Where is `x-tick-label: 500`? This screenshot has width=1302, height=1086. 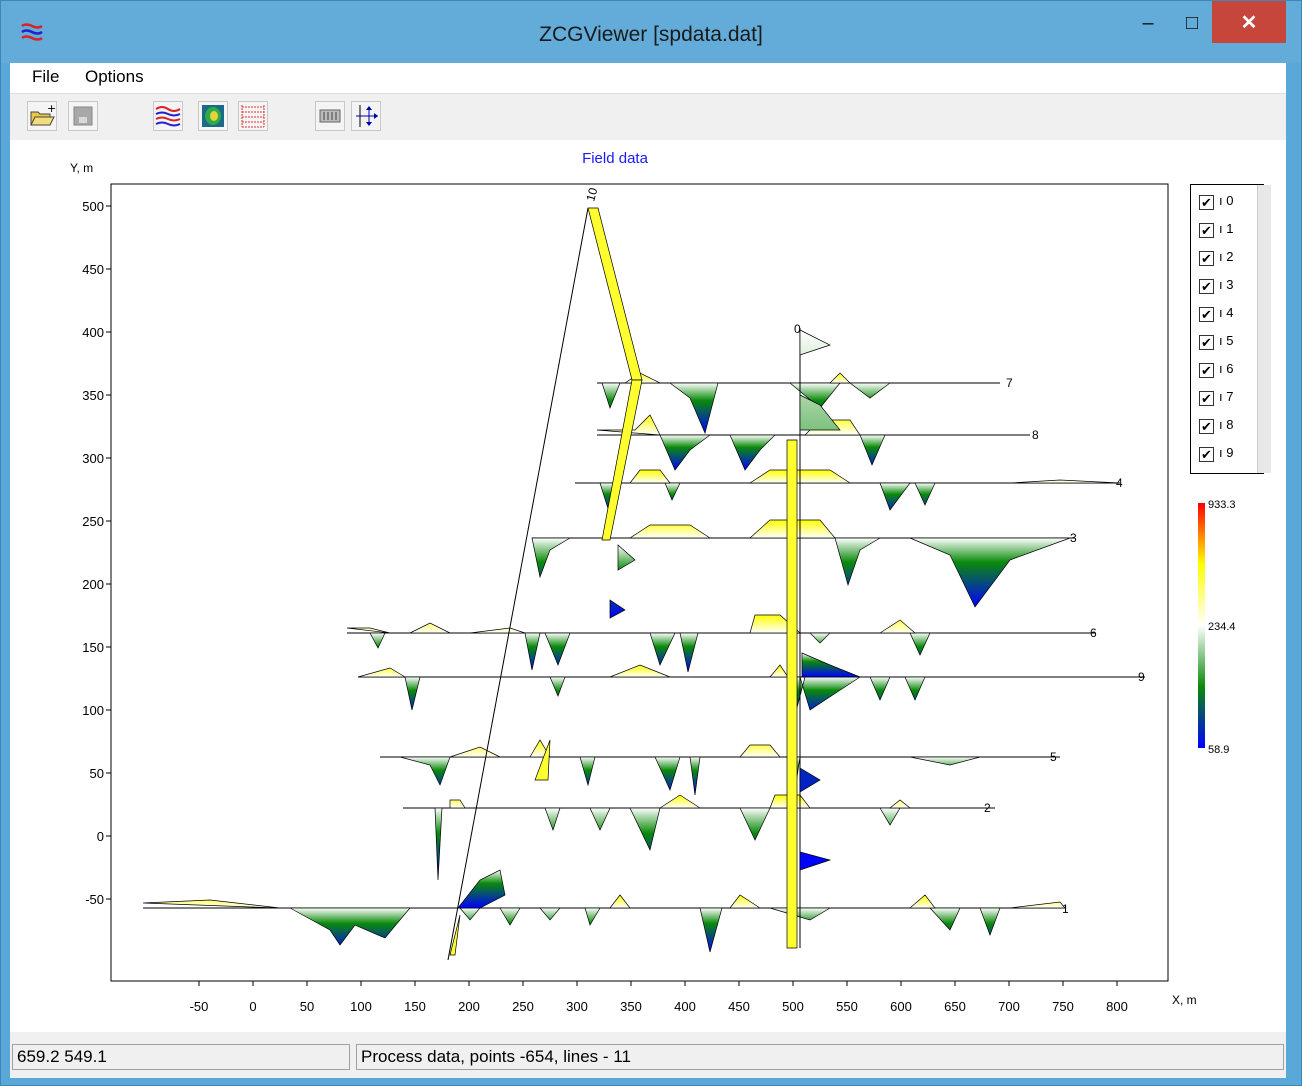
x-tick-label: 500 is located at coordinates (793, 1006).